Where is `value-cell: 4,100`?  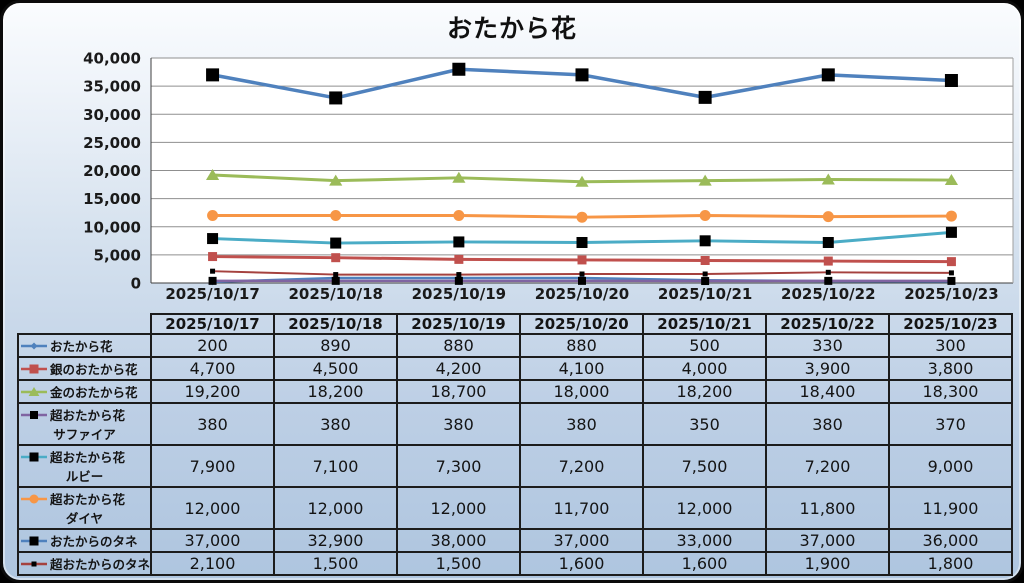
value-cell: 4,100 is located at coordinates (581, 368).